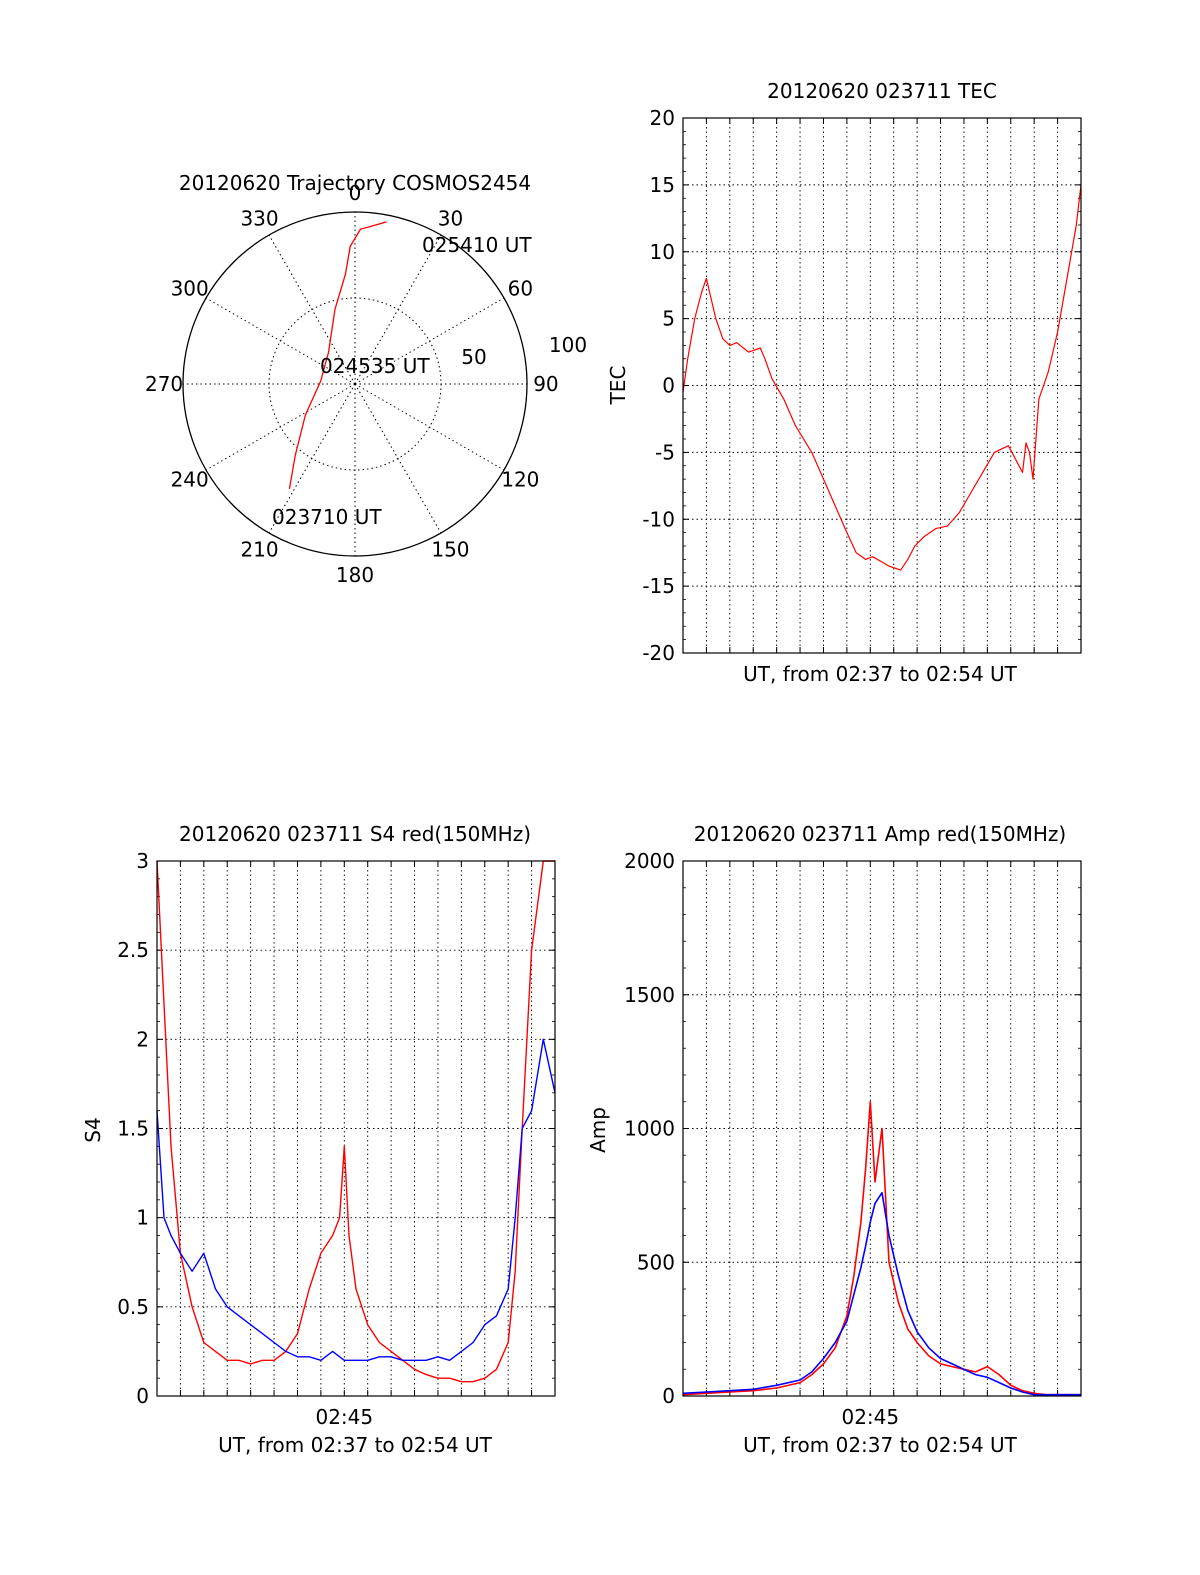 This screenshot has width=1200, height=1575. Describe the element at coordinates (882, 91) in the screenshot. I see `tec-chart-title: 20120620 023711 TEC` at that location.